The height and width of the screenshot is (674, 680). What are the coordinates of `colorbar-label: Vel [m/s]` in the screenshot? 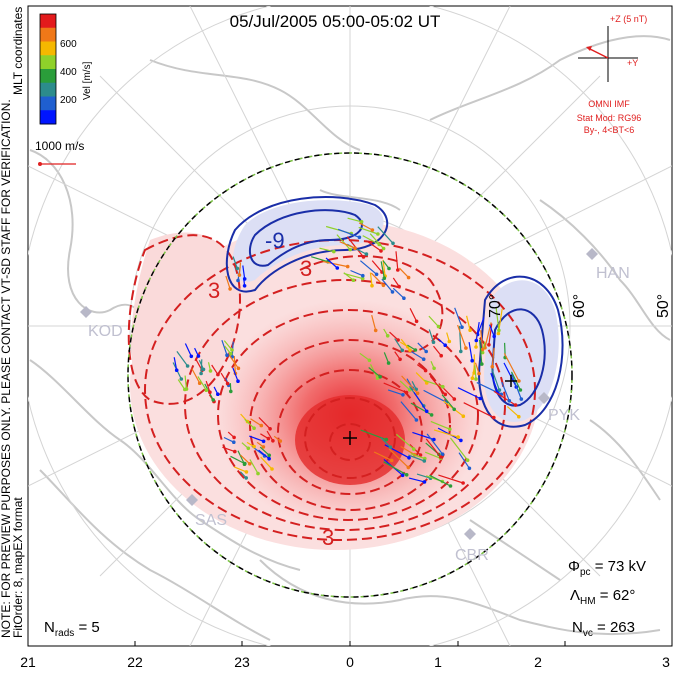 It's located at (87, 80).